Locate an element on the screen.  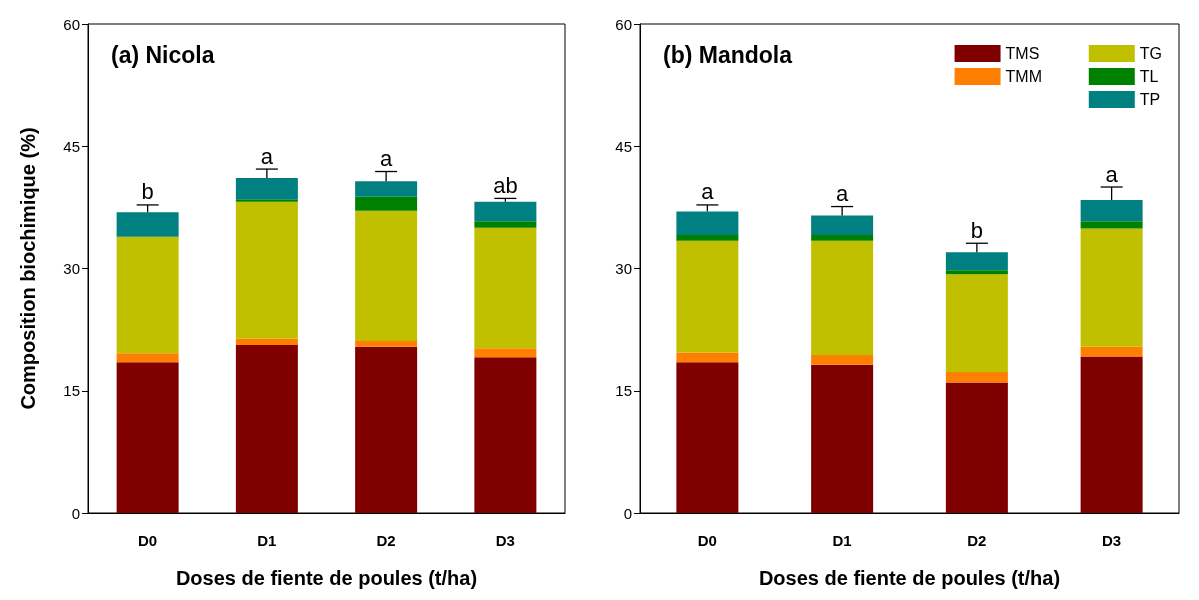
legend-label: TP is located at coordinates (1150, 99).